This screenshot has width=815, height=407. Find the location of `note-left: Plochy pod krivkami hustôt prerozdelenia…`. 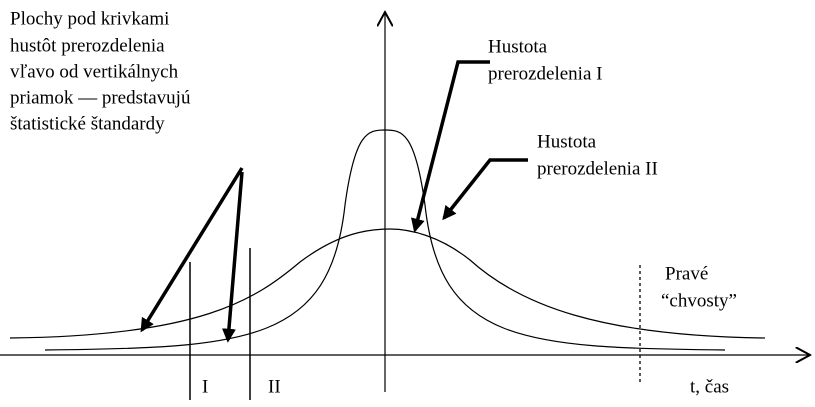

note-left: Plochy pod krivkami hustôt prerozdelenia… is located at coordinates (100, 71).